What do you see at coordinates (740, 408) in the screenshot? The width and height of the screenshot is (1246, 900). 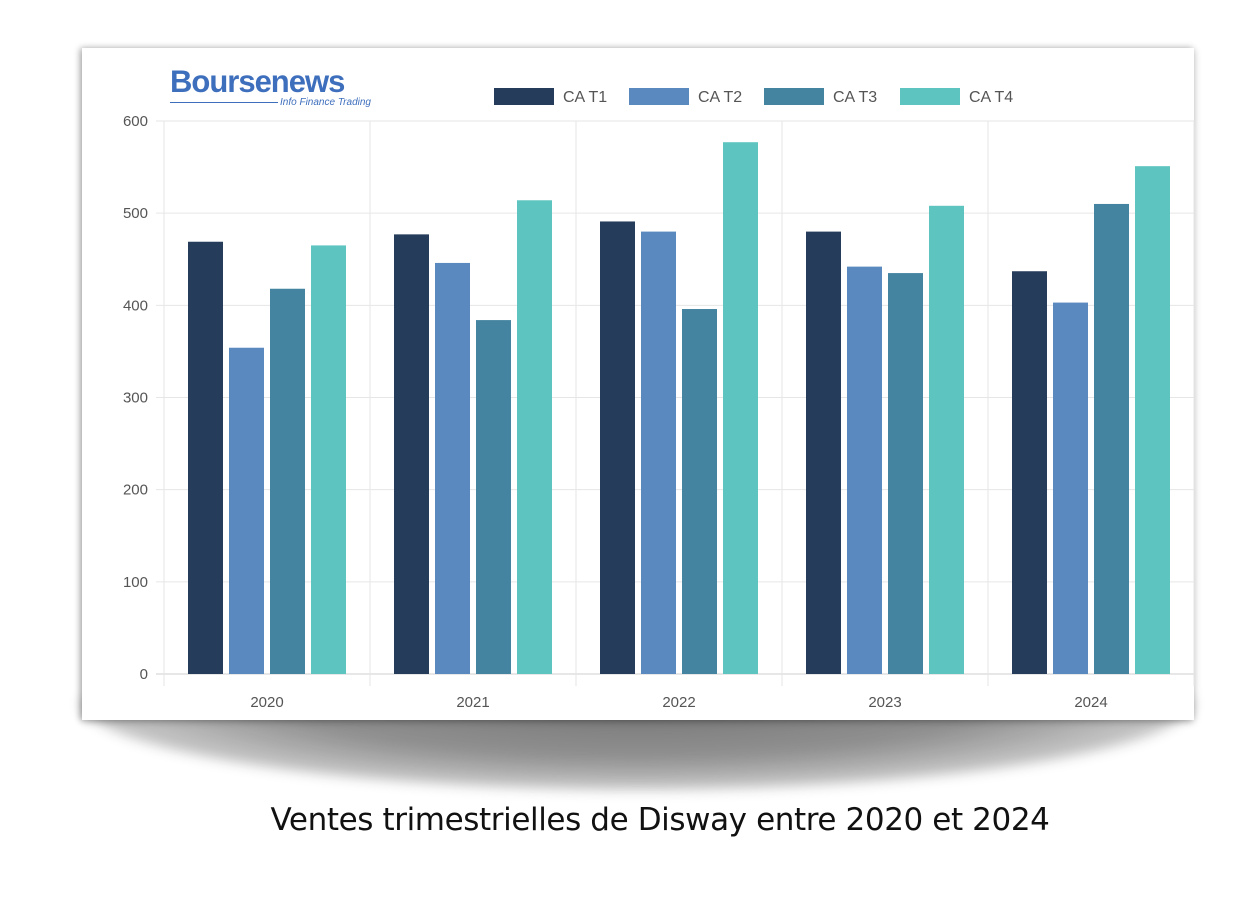 I see `bar-2022-ca-t4` at bounding box center [740, 408].